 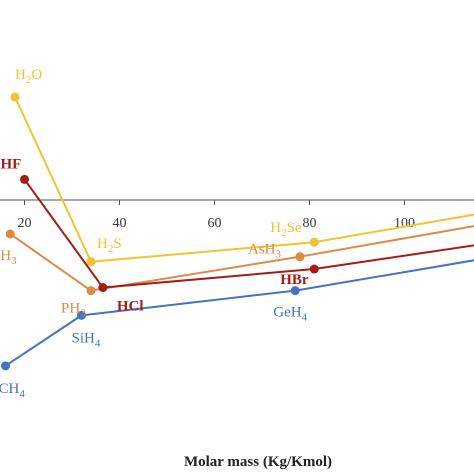 I want to click on formula-tail: S, so click(x=117, y=244).